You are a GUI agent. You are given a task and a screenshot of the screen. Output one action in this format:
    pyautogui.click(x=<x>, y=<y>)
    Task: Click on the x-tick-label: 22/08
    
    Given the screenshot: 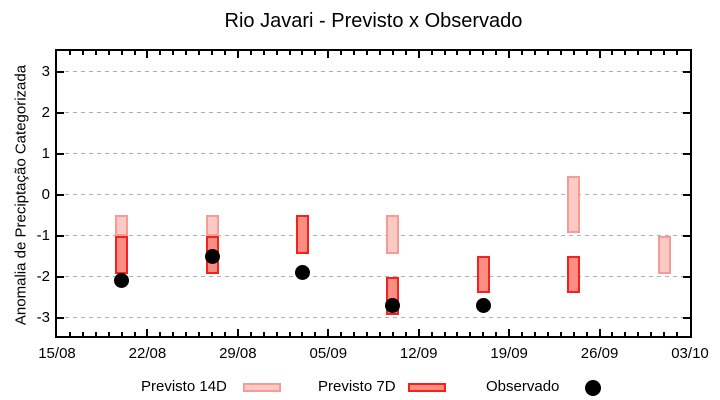 What is the action you would take?
    pyautogui.click(x=147, y=353)
    